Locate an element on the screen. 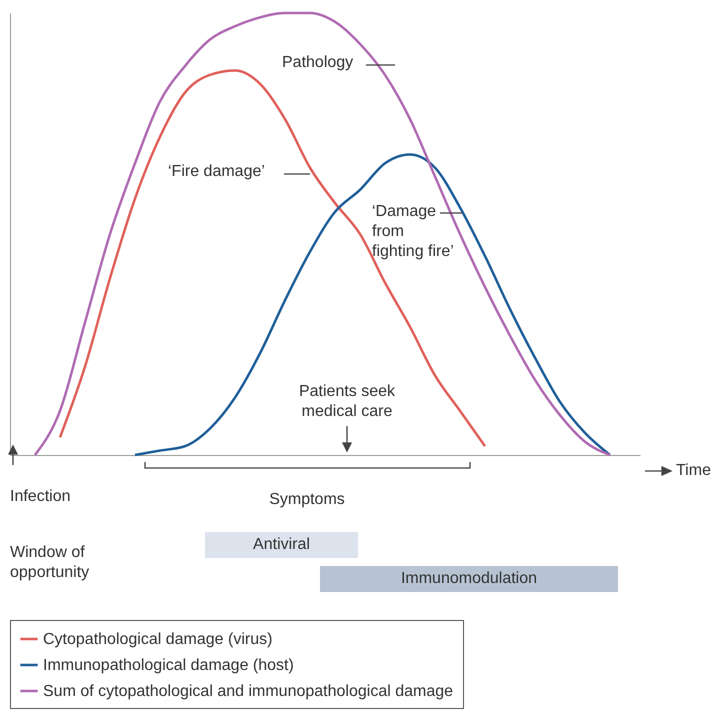  annotation: ‘Fire damage’ is located at coordinates (217, 172).